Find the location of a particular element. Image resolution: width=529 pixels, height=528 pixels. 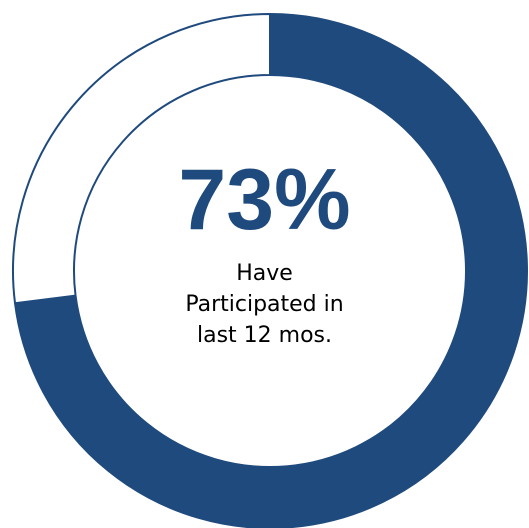

percentage-value: 73% is located at coordinates (264, 200).